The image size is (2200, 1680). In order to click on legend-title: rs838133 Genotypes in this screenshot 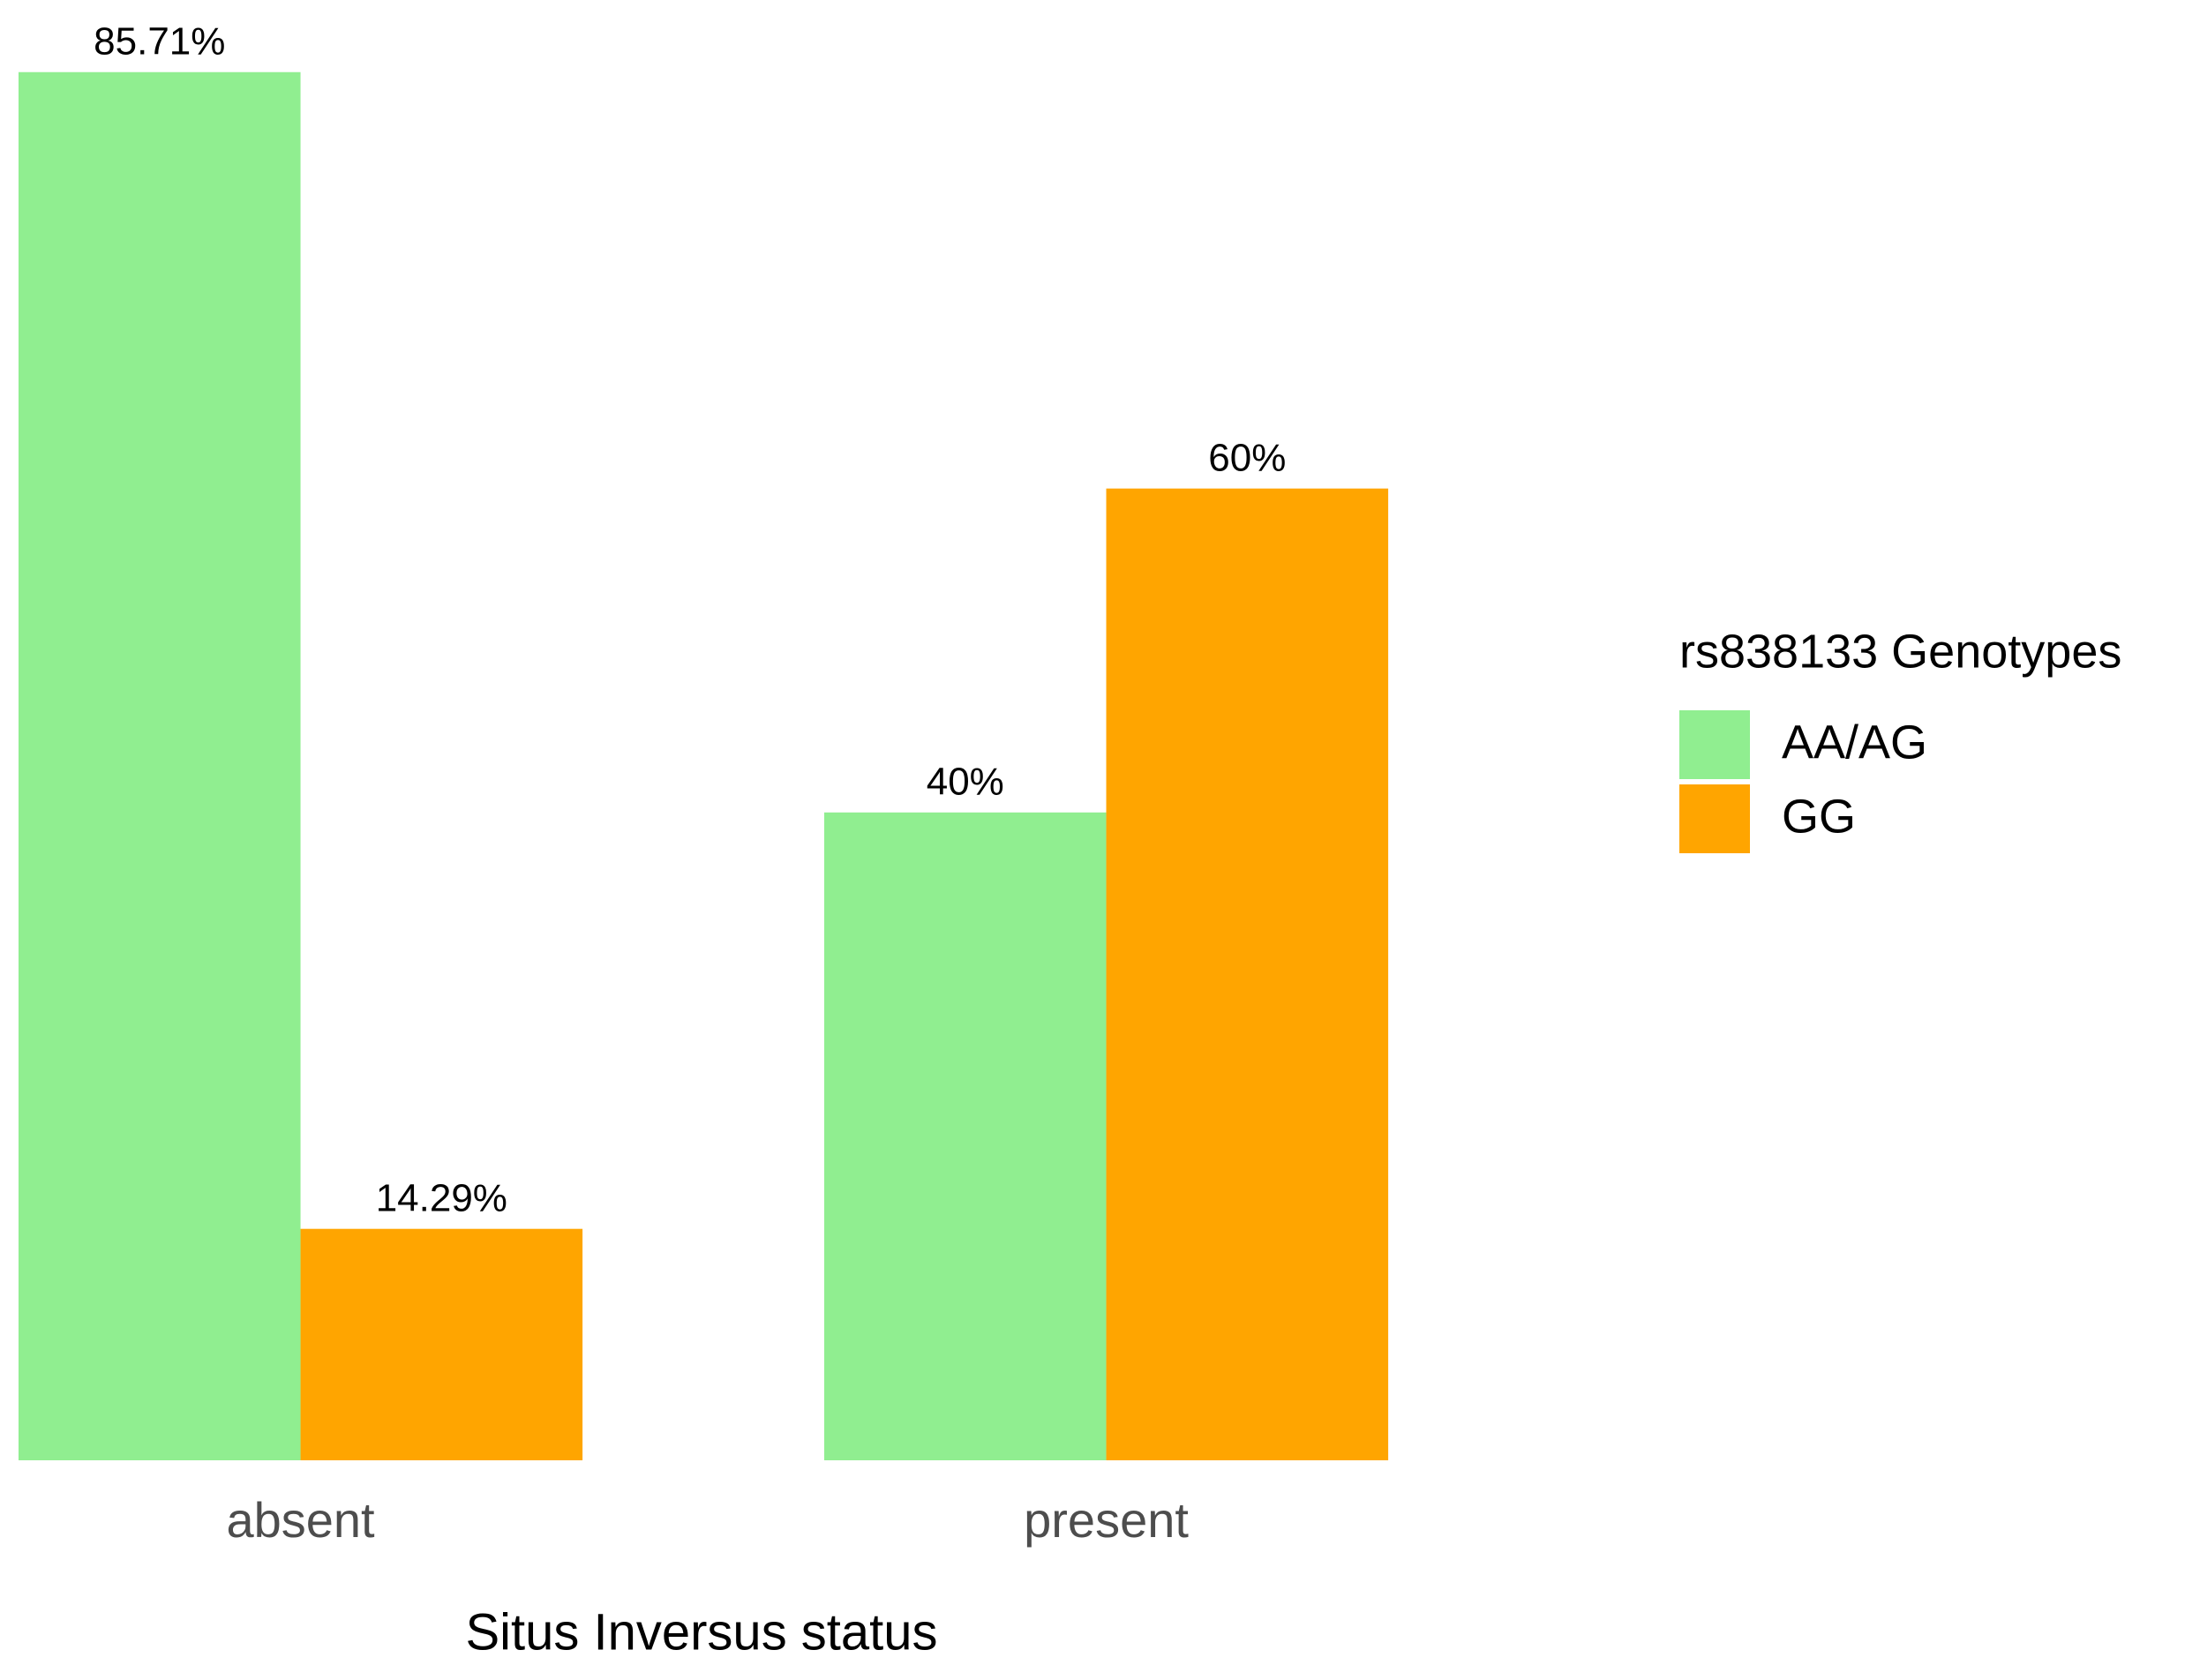, I will do `click(1900, 651)`.